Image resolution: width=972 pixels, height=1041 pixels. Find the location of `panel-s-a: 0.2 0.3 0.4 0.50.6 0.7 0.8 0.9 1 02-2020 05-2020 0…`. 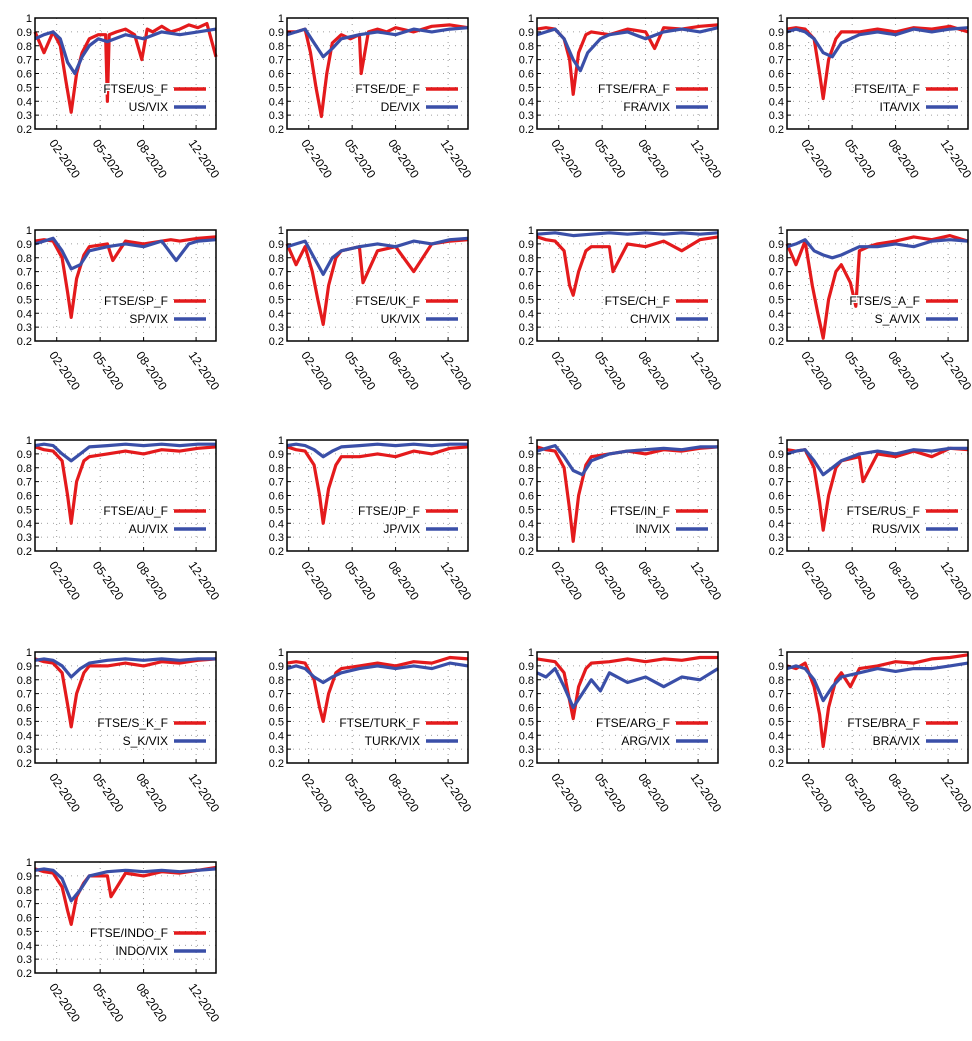

panel-s-a: 0.2 0.3 0.4 0.50.6 0.7 0.8 0.9 1 02-2020 05-2020 0… is located at coordinates (870, 309).